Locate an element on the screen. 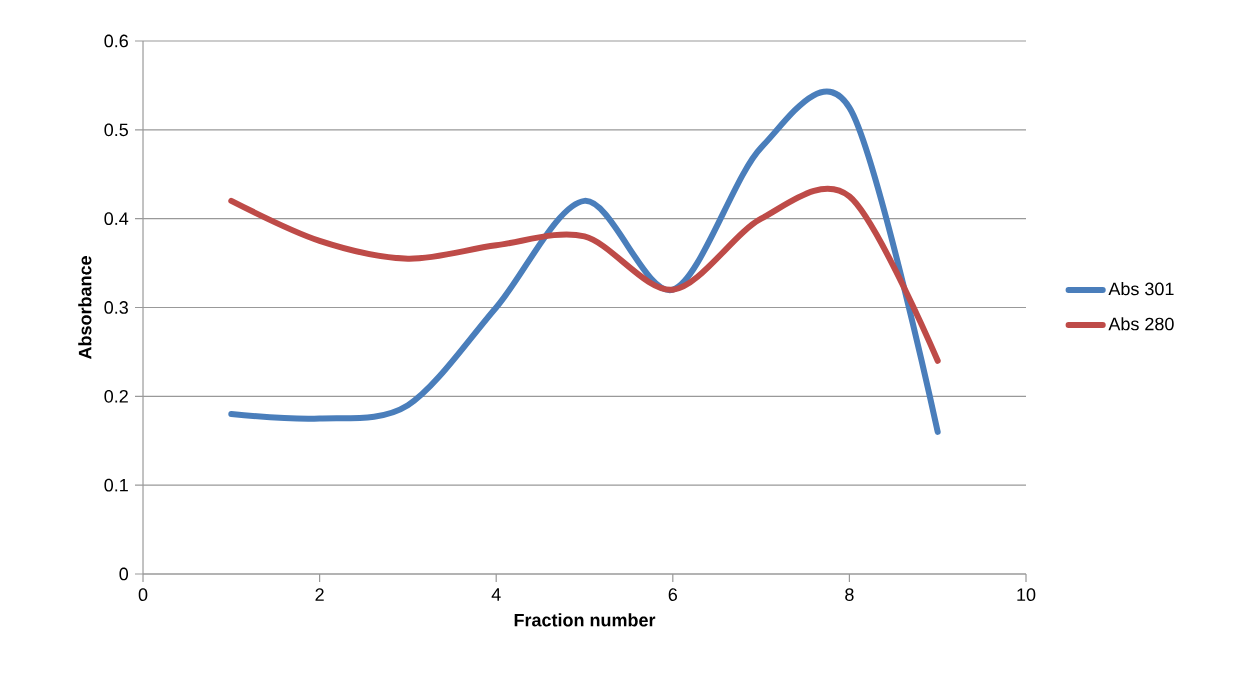 This screenshot has height=691, width=1248. x-tick-label: 0 is located at coordinates (143, 594).